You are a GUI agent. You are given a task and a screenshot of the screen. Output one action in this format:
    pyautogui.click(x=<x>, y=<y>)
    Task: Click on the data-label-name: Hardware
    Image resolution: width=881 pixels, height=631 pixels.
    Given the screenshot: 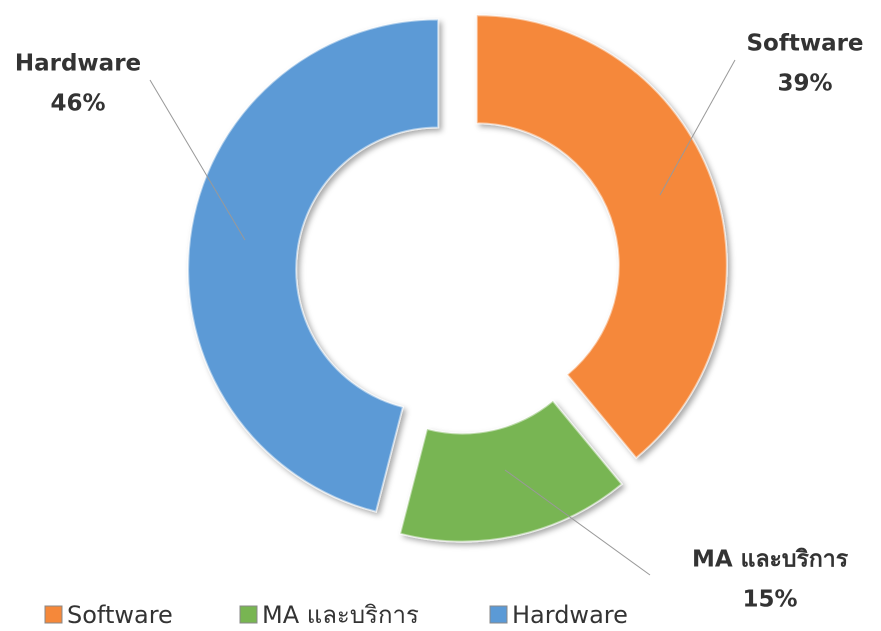 What is the action you would take?
    pyautogui.click(x=78, y=64)
    